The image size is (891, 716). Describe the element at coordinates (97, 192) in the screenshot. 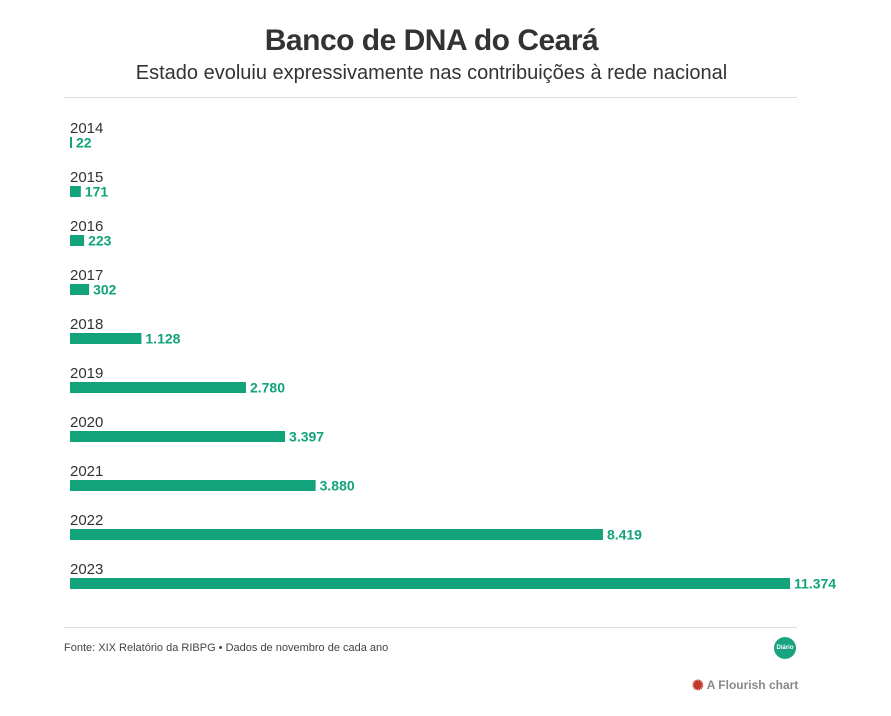

I see `value-label: 171` at that location.